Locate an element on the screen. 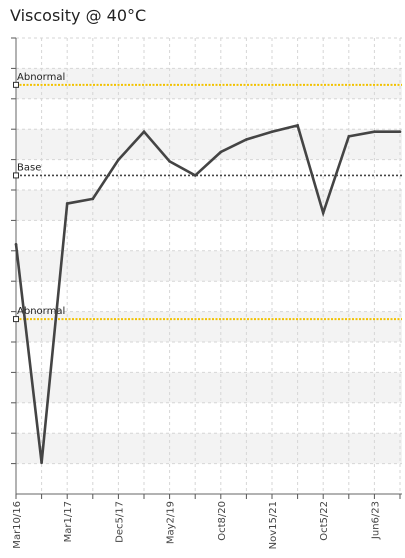 The width and height of the screenshot is (405, 558). x-tick-label: Nov15/21 is located at coordinates (273, 525).